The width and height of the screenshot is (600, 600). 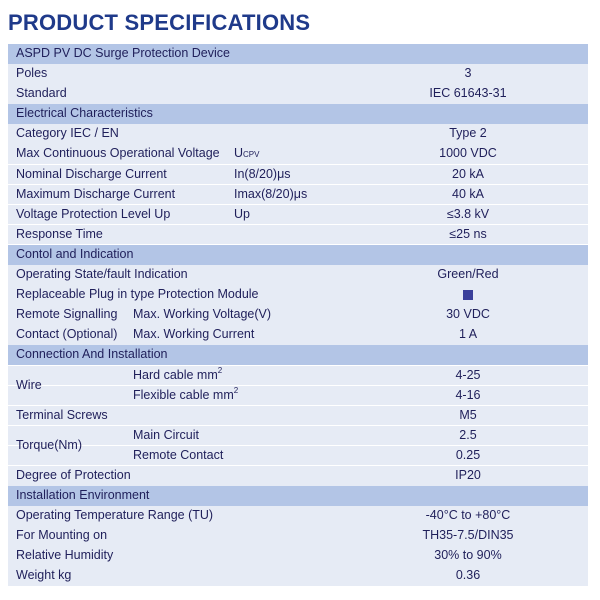 I want to click on row-value: 1000 VDC, so click(x=468, y=153).